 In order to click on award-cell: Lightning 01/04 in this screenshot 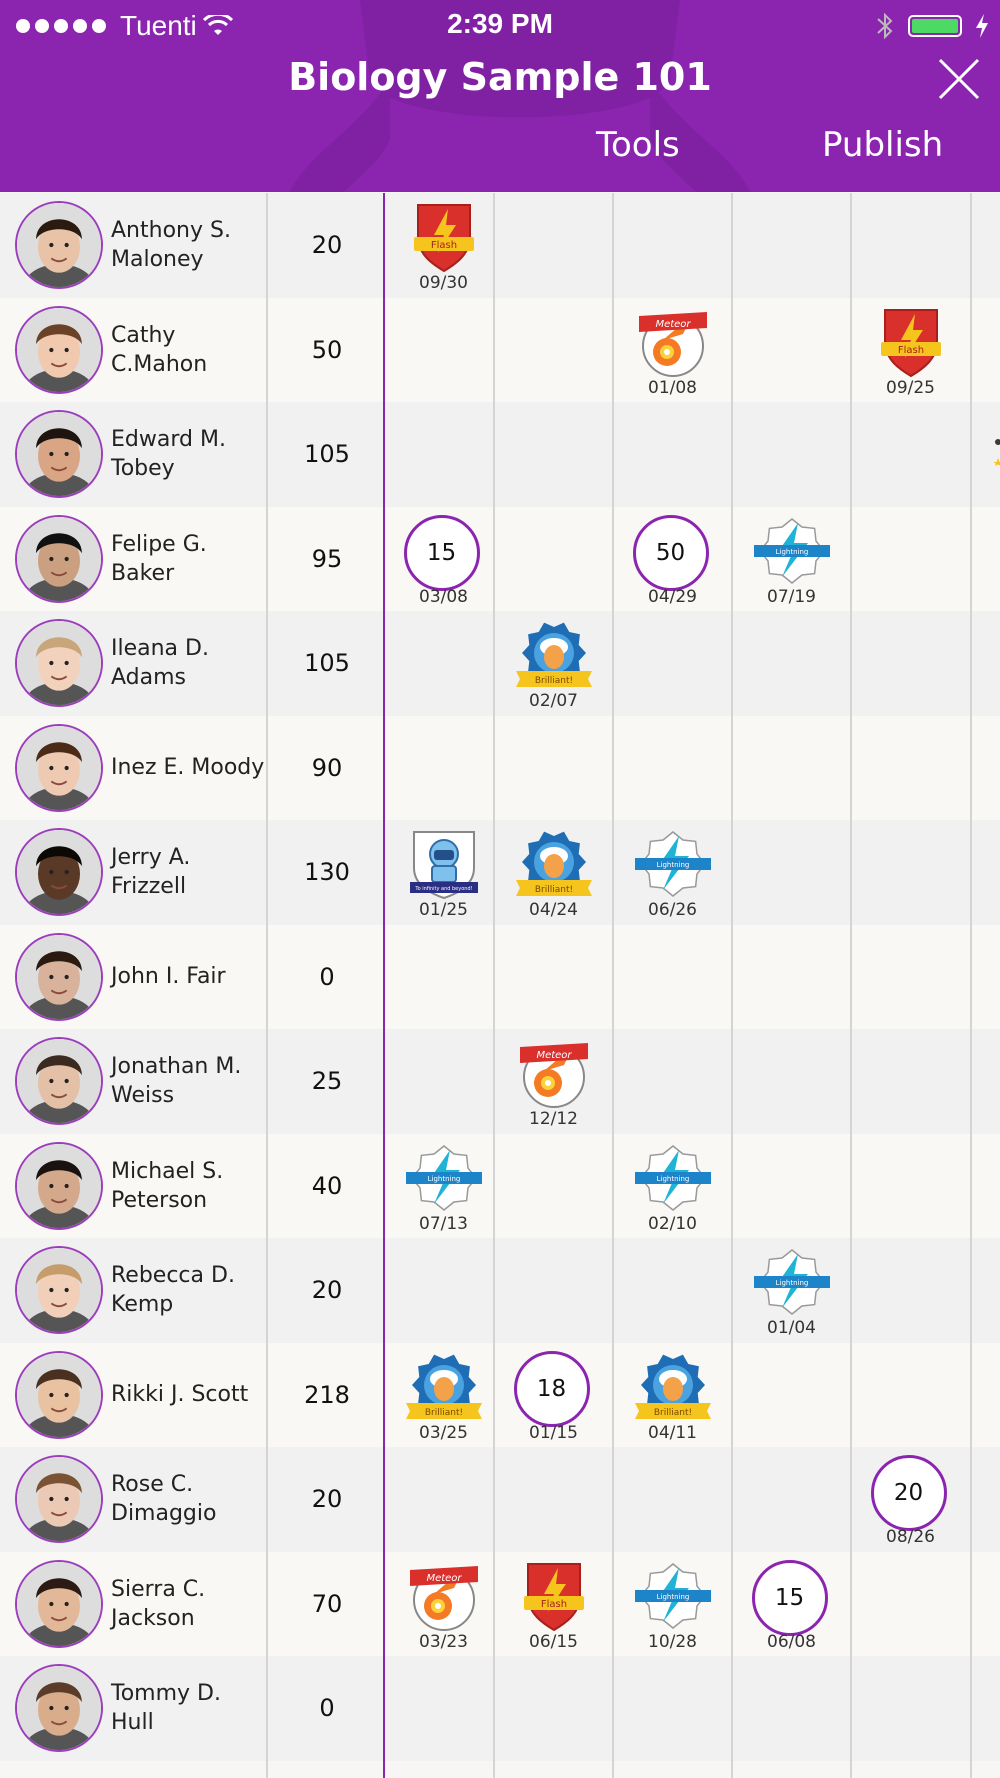, I will do `click(791, 1290)`.